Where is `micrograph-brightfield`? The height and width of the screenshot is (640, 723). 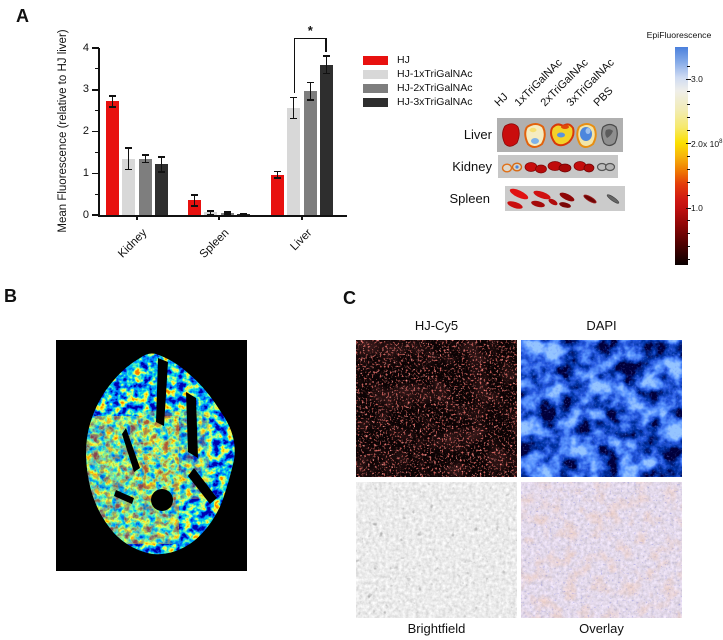 micrograph-brightfield is located at coordinates (436, 550).